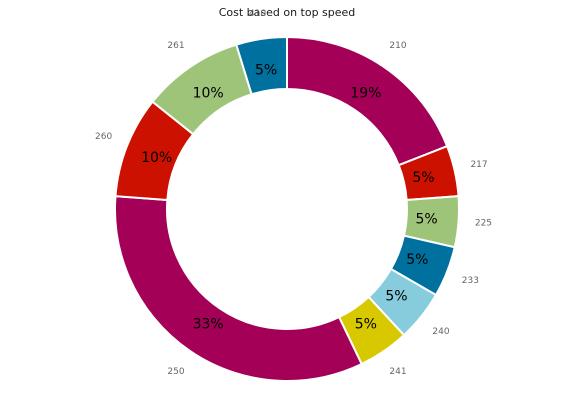 The width and height of the screenshot is (572, 408). Describe the element at coordinates (423, 178) in the screenshot. I see `percent-label-217: 5%` at that location.